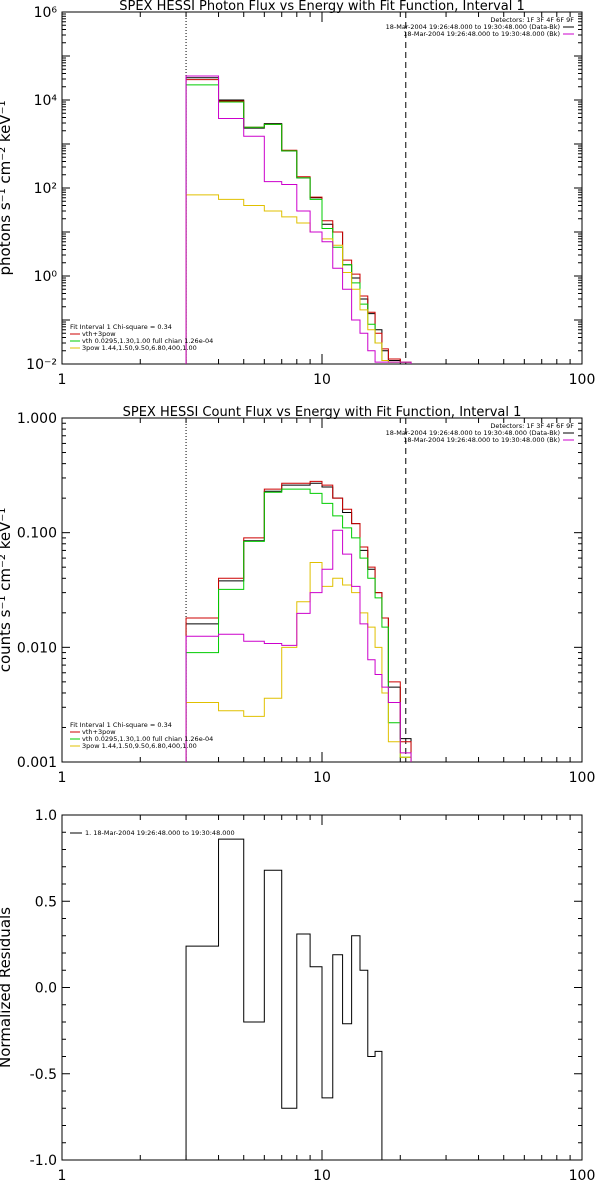 This screenshot has height=1204, width=600. Describe the element at coordinates (37, 763) in the screenshot. I see `y-tick-label: 0.001` at that location.